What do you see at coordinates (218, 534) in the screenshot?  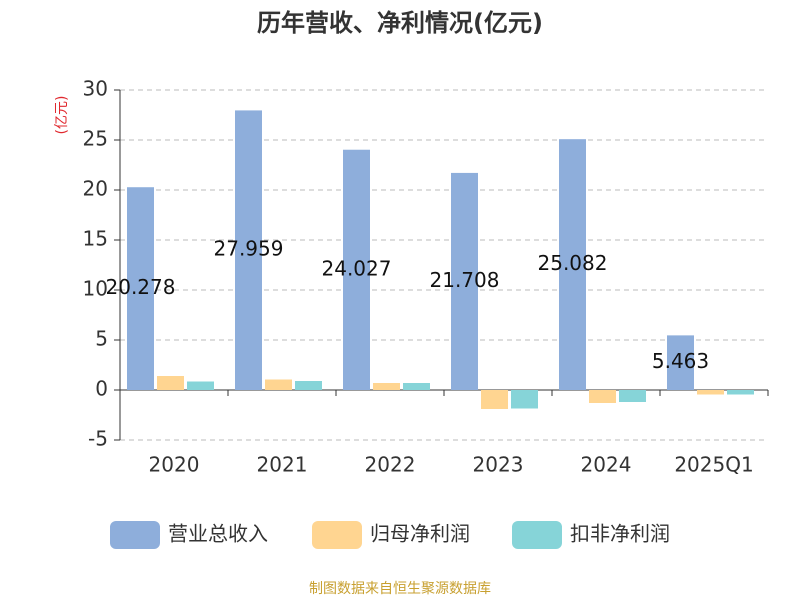 I see `legend-label: 营业总收入` at bounding box center [218, 534].